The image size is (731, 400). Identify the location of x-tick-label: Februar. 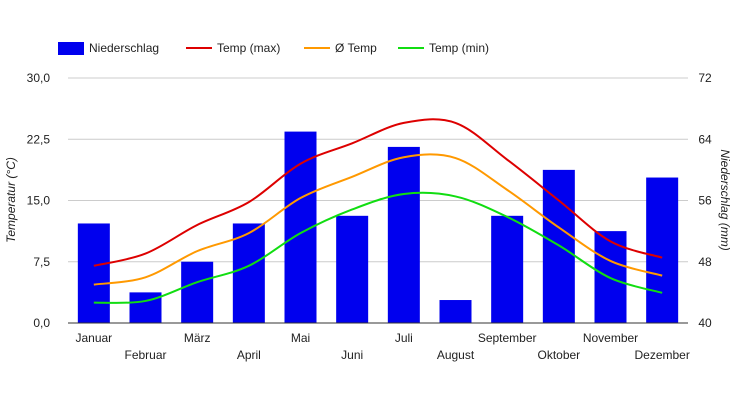
(145, 355).